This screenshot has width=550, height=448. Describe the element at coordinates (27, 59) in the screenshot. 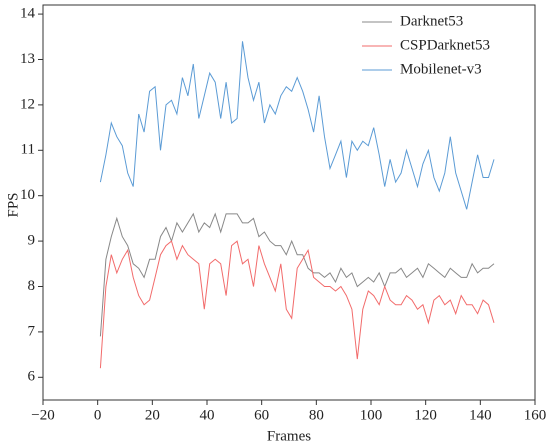

I see `y-tick-label: 13` at that location.